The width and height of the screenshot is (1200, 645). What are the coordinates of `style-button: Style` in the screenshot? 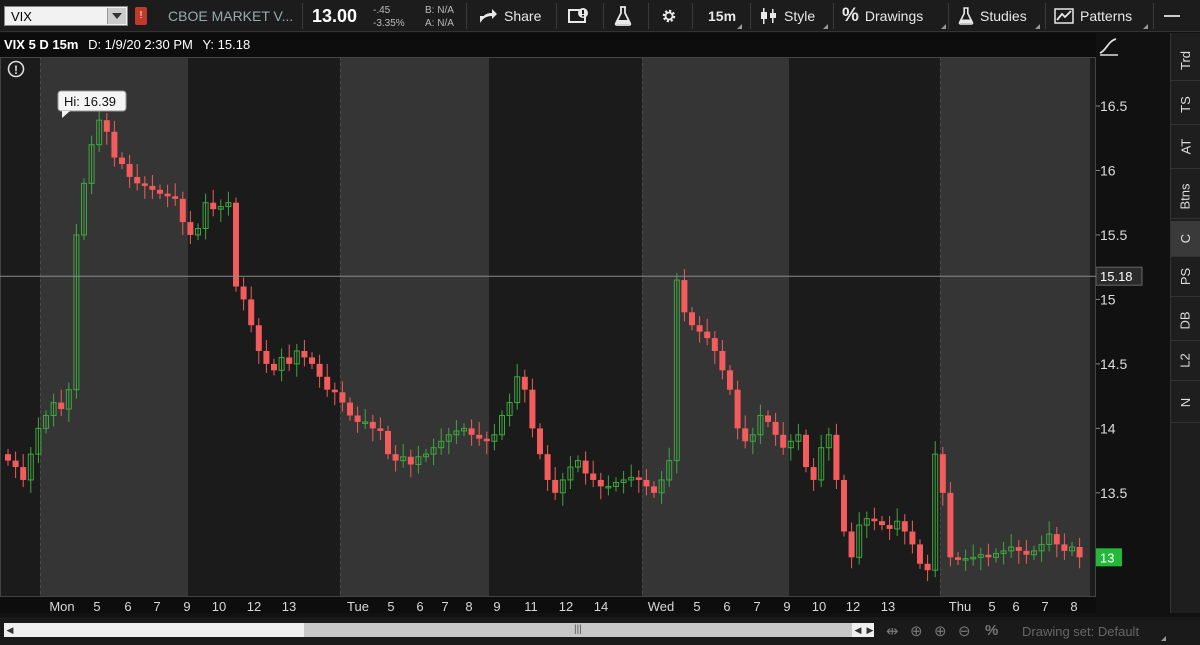 It's located at (795, 16).